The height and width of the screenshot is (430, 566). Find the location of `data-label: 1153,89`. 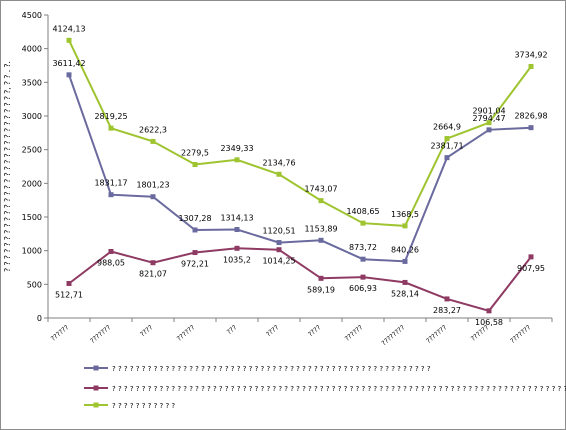

data-label: 1153,89 is located at coordinates (320, 228).